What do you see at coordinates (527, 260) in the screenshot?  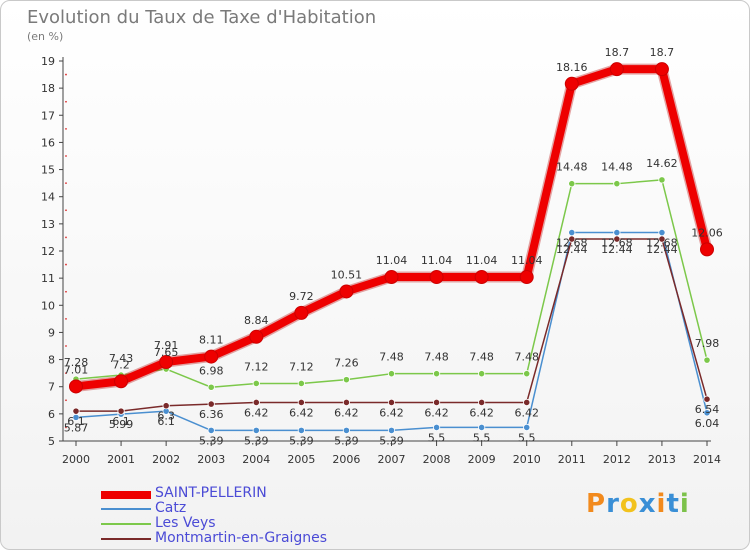 I see `data-label: 11.04` at bounding box center [527, 260].